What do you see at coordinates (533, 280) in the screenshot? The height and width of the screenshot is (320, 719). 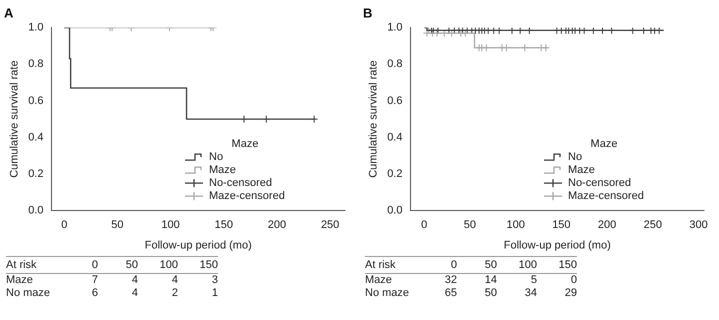 I see `text: 5` at bounding box center [533, 280].